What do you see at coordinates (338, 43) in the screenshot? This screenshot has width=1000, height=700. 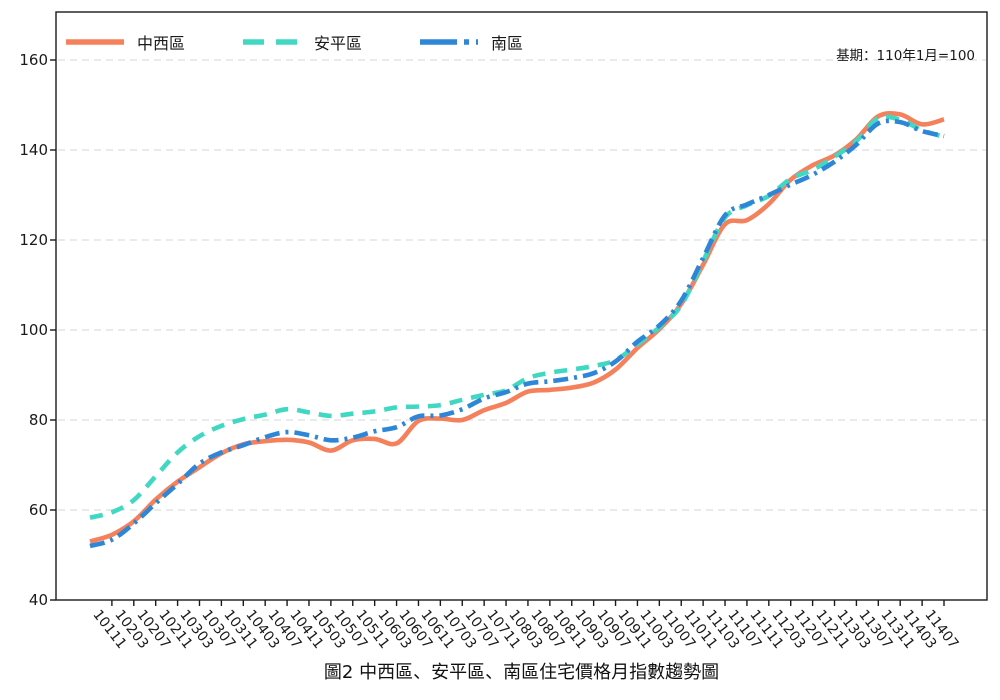 I see `legend-label: 安平區` at bounding box center [338, 43].